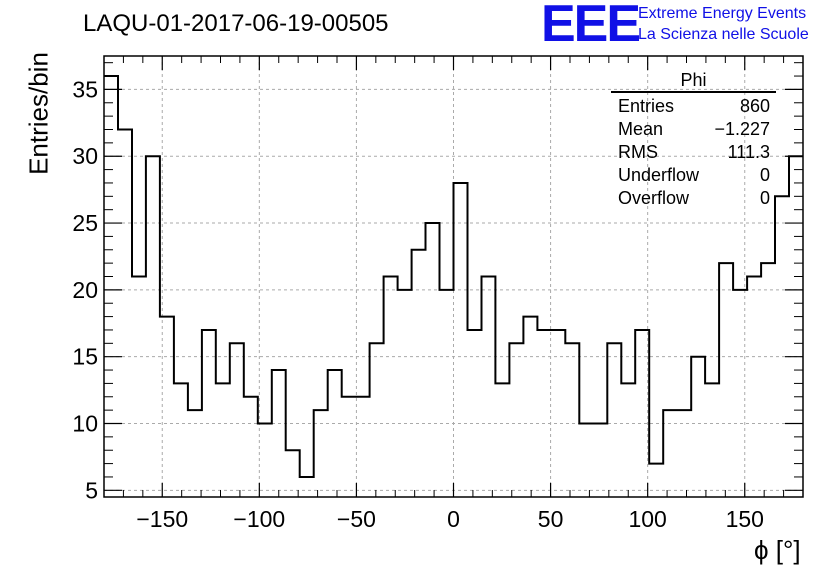  What do you see at coordinates (38, 113) in the screenshot?
I see `y-axis-label: Entries/bin` at bounding box center [38, 113].